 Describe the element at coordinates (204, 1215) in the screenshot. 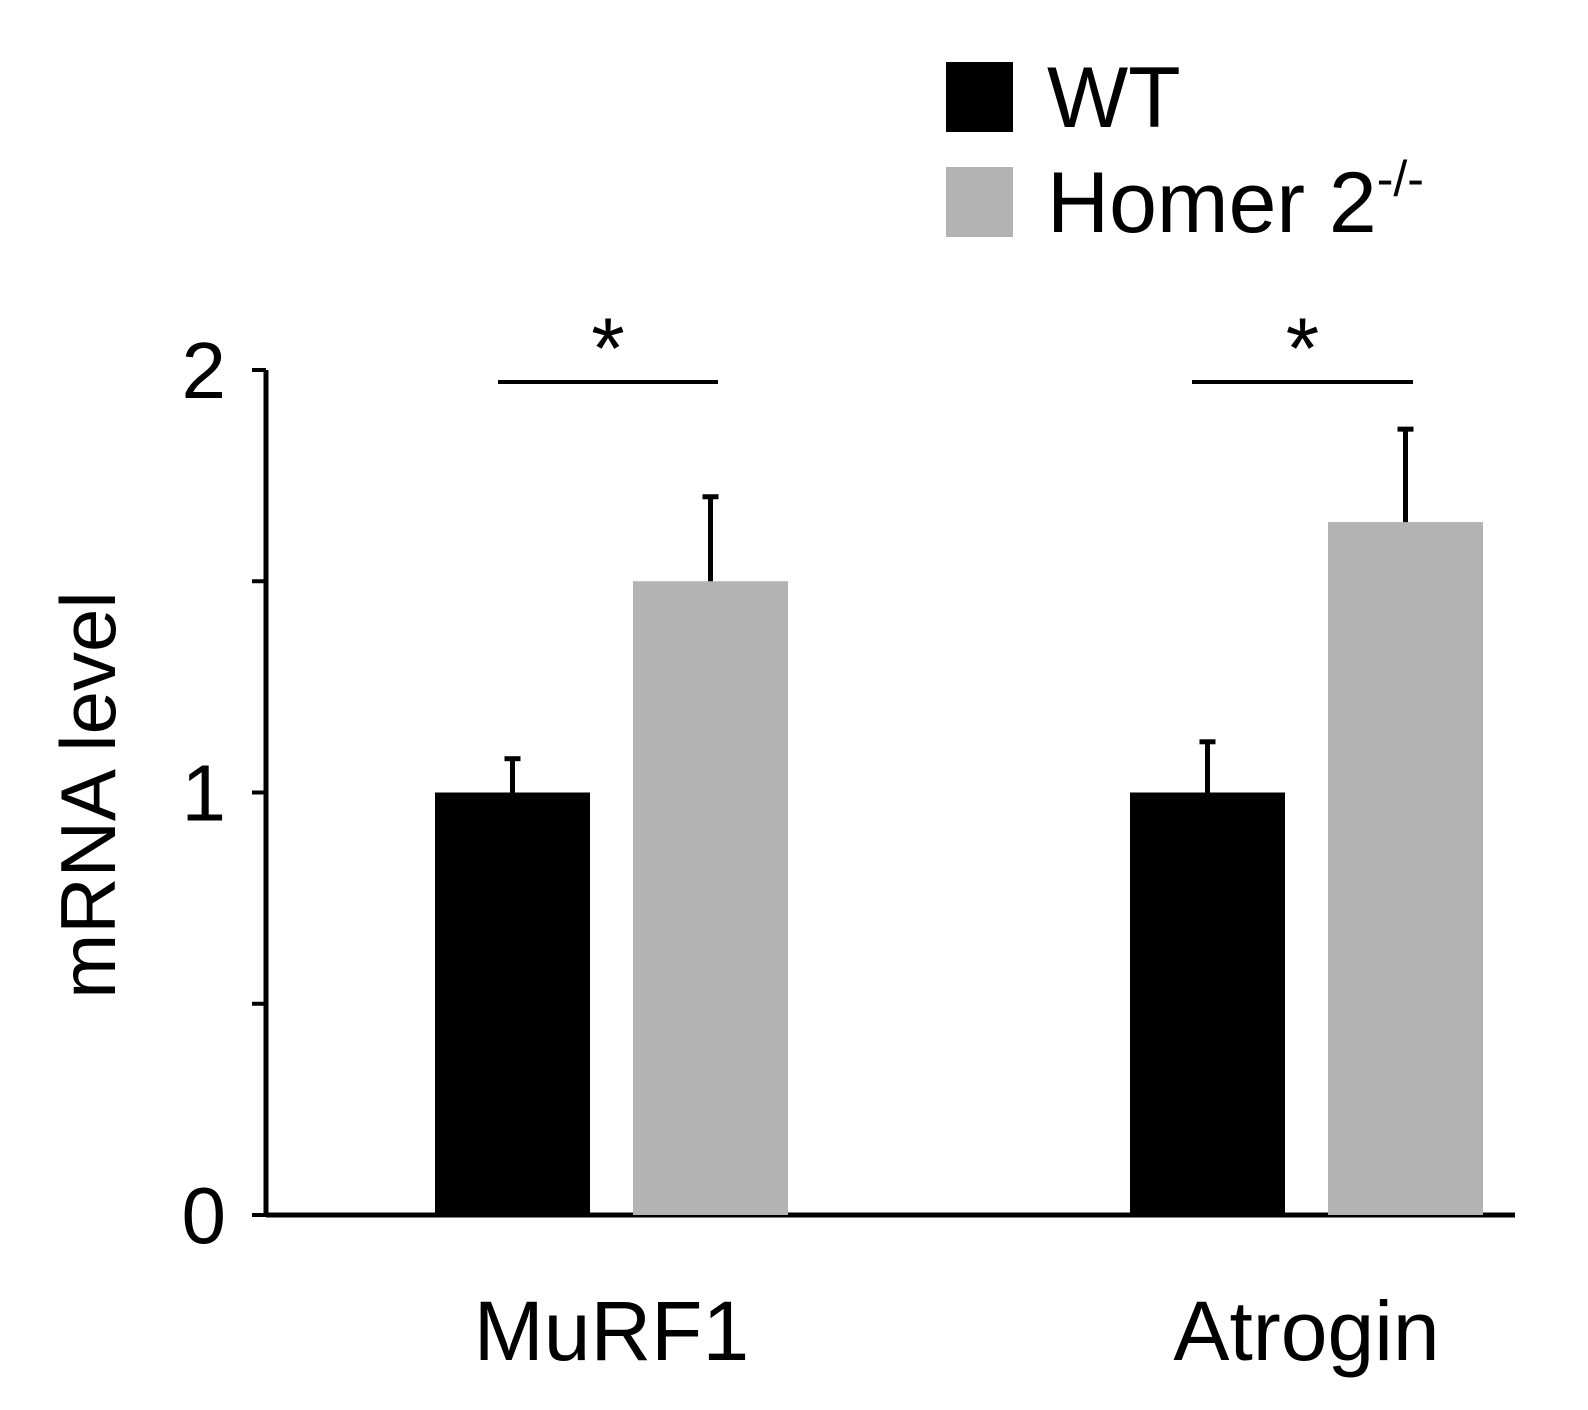

I see `y-tick-label: 0` at that location.